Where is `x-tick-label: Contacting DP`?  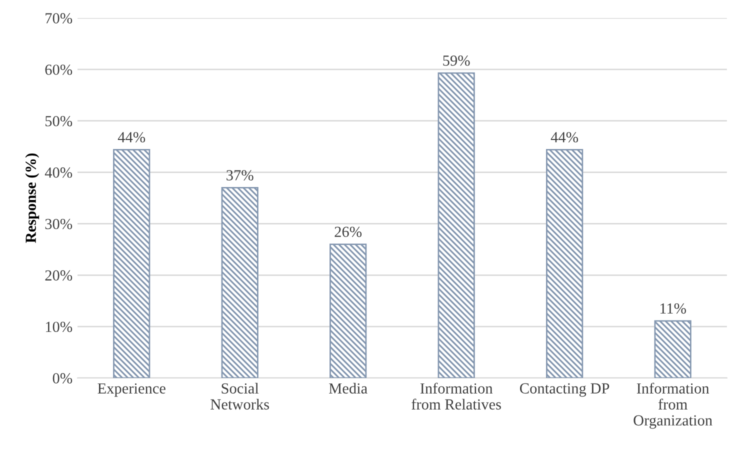 x-tick-label: Contacting DP is located at coordinates (565, 390).